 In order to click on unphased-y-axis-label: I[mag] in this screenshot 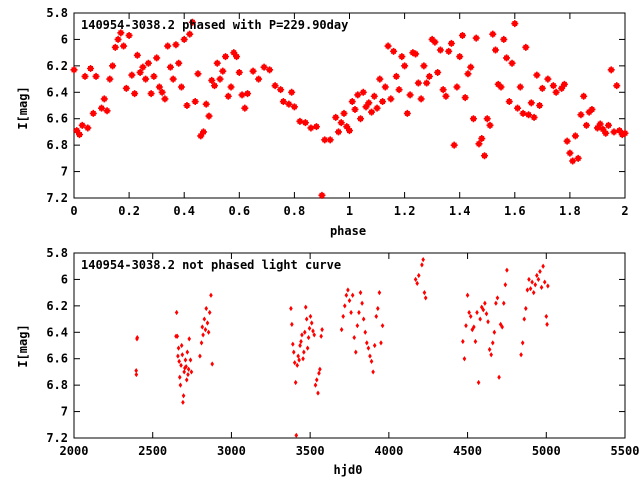, I will do `click(23, 345)`.